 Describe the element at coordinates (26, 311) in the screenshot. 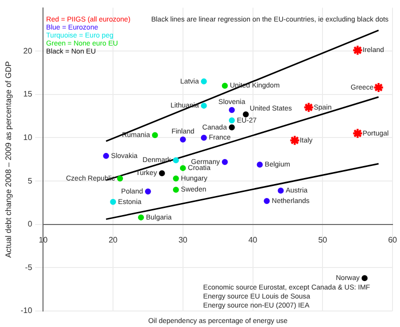

I see `y-tick-label: -10` at that location.